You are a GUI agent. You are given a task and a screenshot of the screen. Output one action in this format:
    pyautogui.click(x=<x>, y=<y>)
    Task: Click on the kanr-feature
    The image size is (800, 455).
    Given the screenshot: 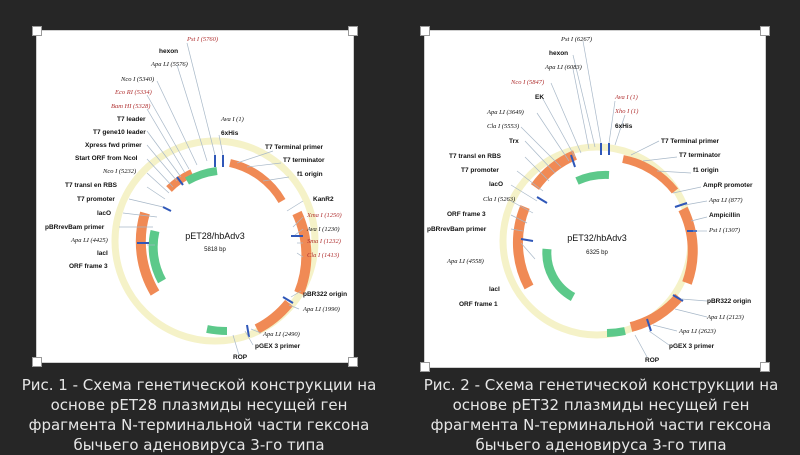 What is the action you would take?
    pyautogui.click(x=302, y=252)
    